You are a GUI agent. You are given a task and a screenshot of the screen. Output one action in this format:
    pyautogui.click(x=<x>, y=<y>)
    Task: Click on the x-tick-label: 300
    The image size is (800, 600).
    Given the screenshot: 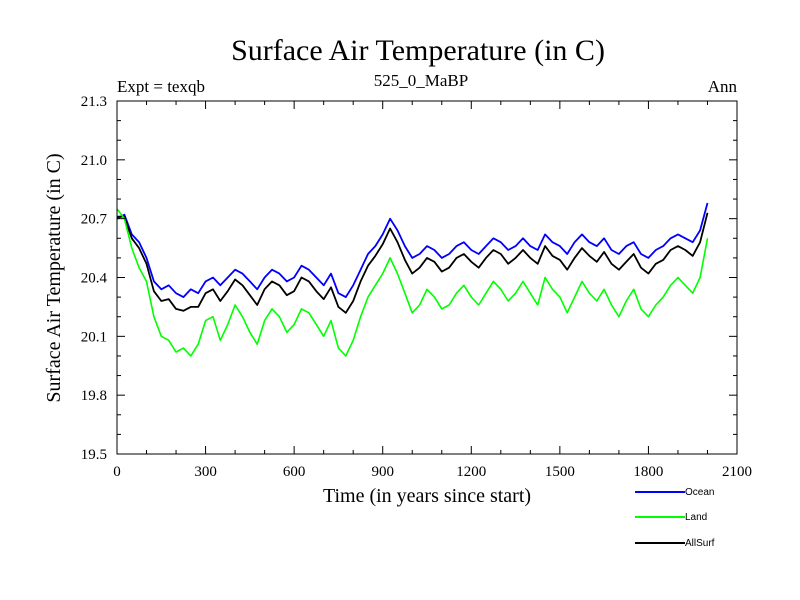 What is the action you would take?
    pyautogui.click(x=205, y=472)
    